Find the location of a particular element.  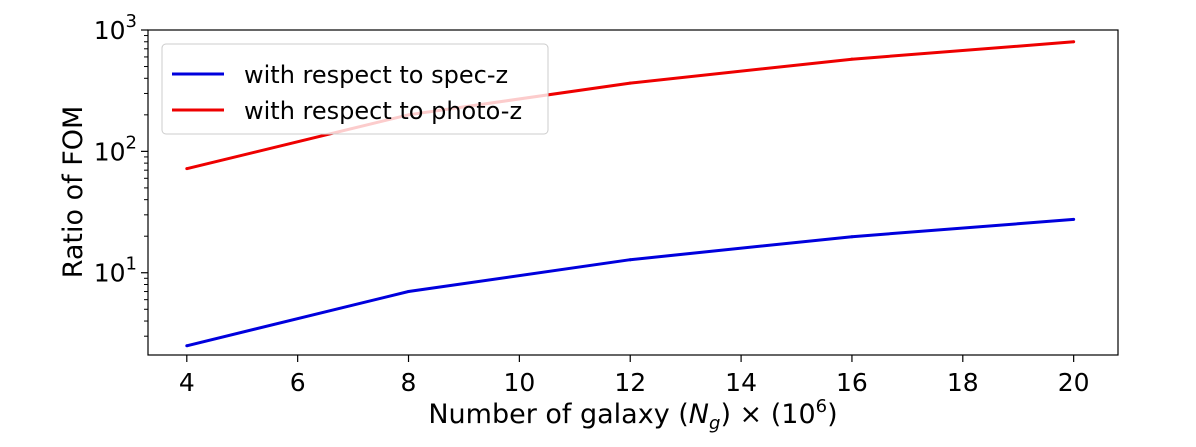

legend-label-photo-z: with respect to photo-z is located at coordinates (383, 111).